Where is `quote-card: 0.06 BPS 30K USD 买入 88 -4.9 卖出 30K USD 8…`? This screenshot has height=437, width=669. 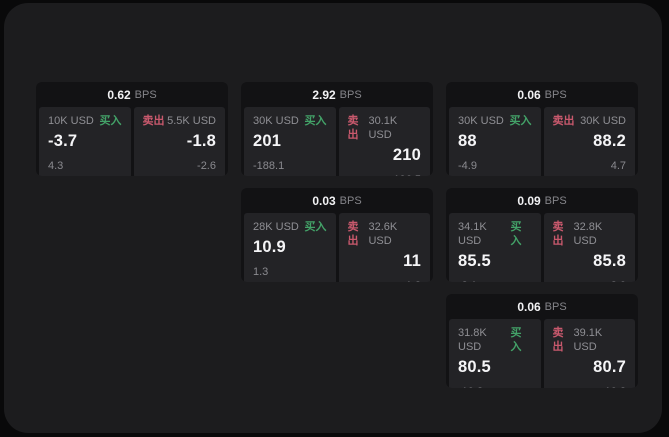
quote-card: 0.06 BPS 30K USD 买入 88 -4.9 卖出 30K USD 8… is located at coordinates (542, 129).